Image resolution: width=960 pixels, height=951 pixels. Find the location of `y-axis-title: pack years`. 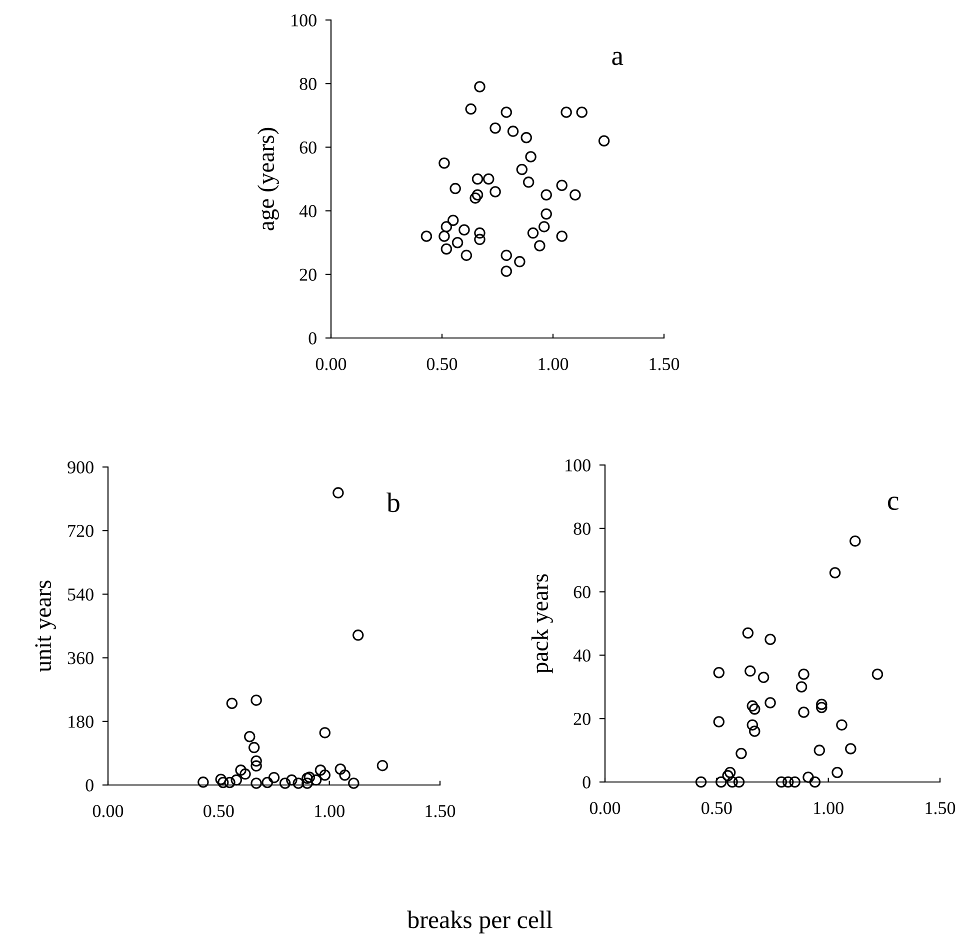

y-axis-title: pack years is located at coordinates (542, 624).